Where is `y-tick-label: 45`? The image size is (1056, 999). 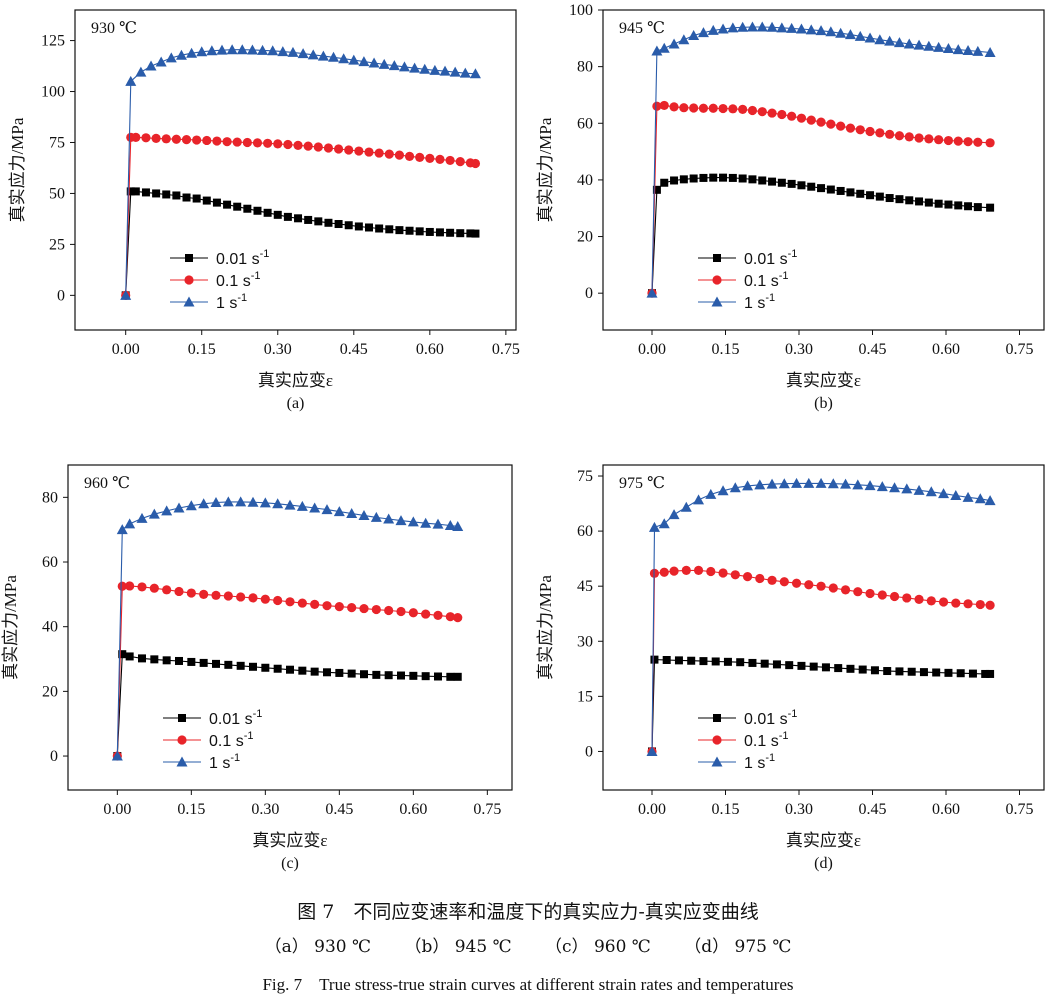
y-tick-label: 45 is located at coordinates (585, 586).